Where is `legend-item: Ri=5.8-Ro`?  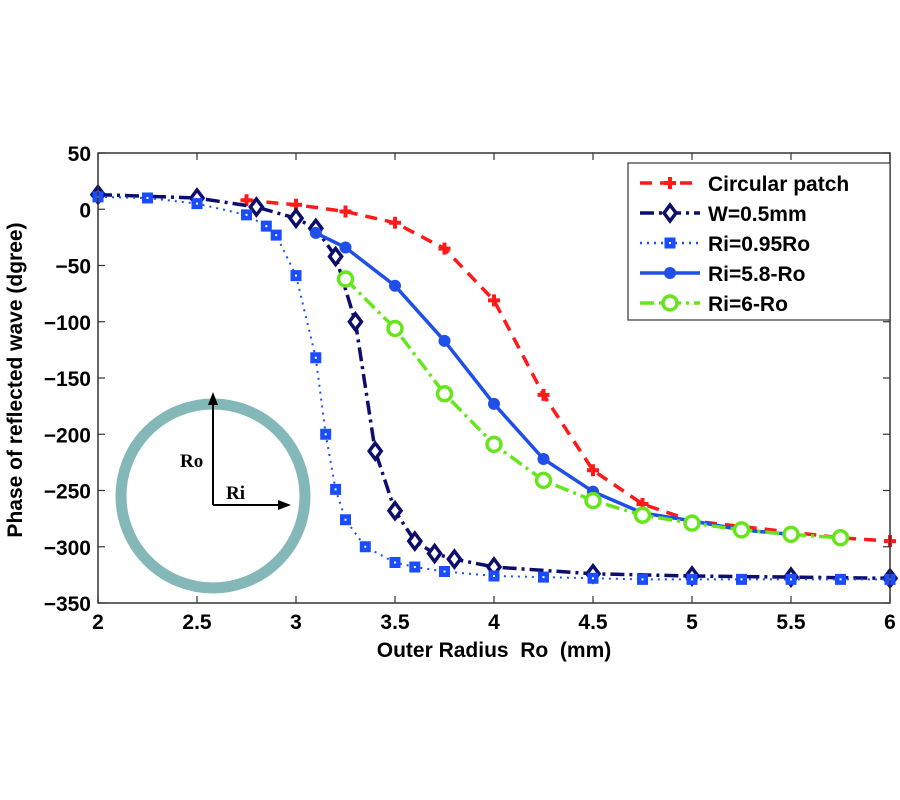
legend-item: Ri=5.8-Ro is located at coordinates (722, 274).